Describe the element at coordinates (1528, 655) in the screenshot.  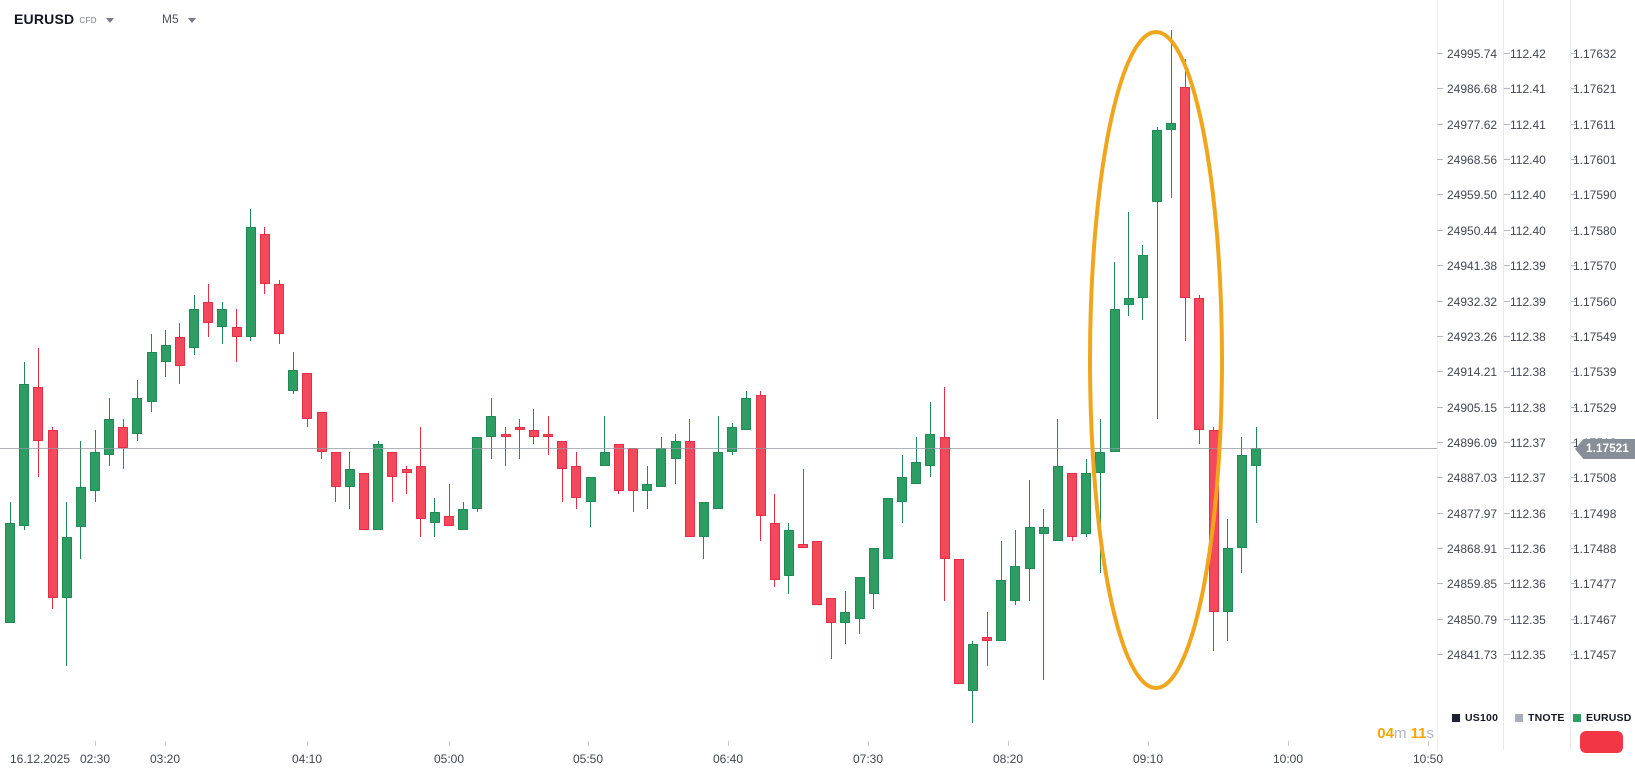
I see `scale-price-label-tnote: 112.35` at that location.